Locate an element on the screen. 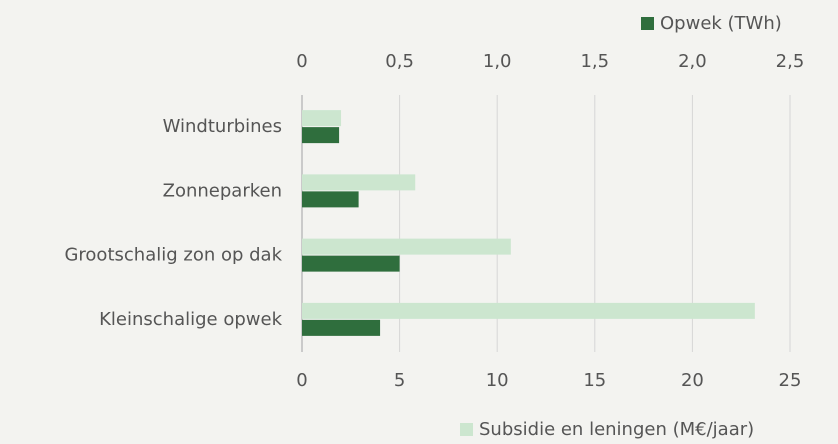  x2-tick-label: 2,0 is located at coordinates (692, 61).